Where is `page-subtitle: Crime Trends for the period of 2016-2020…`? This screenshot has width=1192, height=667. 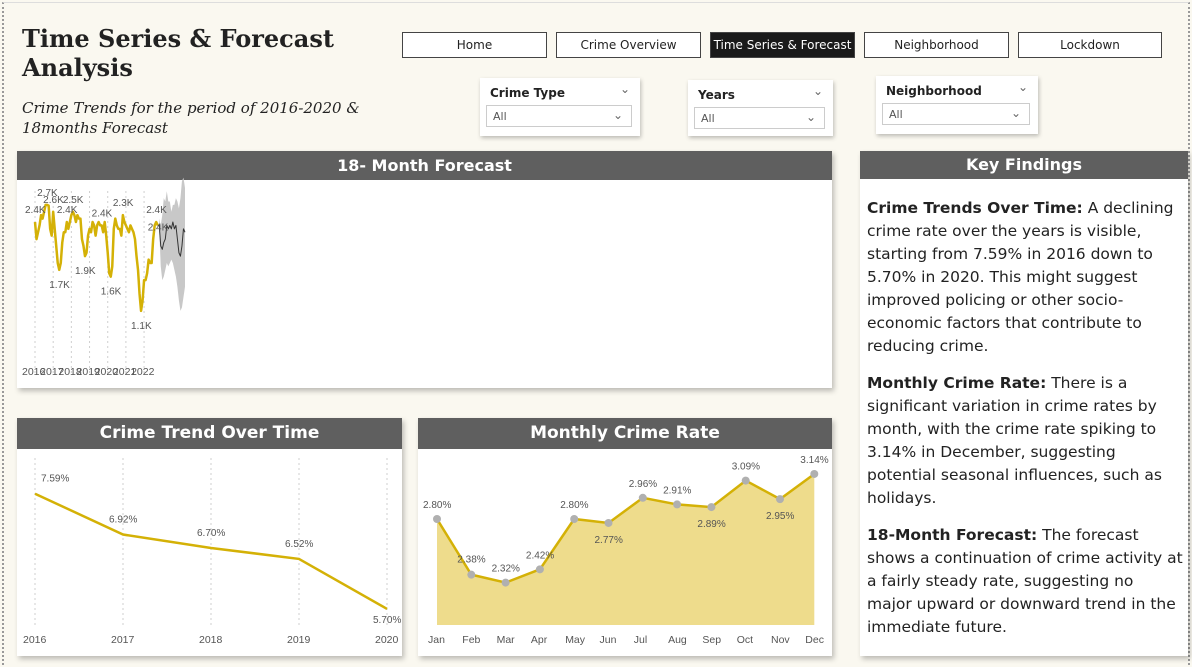 page-subtitle: Crime Trends for the period of 2016-2020… is located at coordinates (194, 118).